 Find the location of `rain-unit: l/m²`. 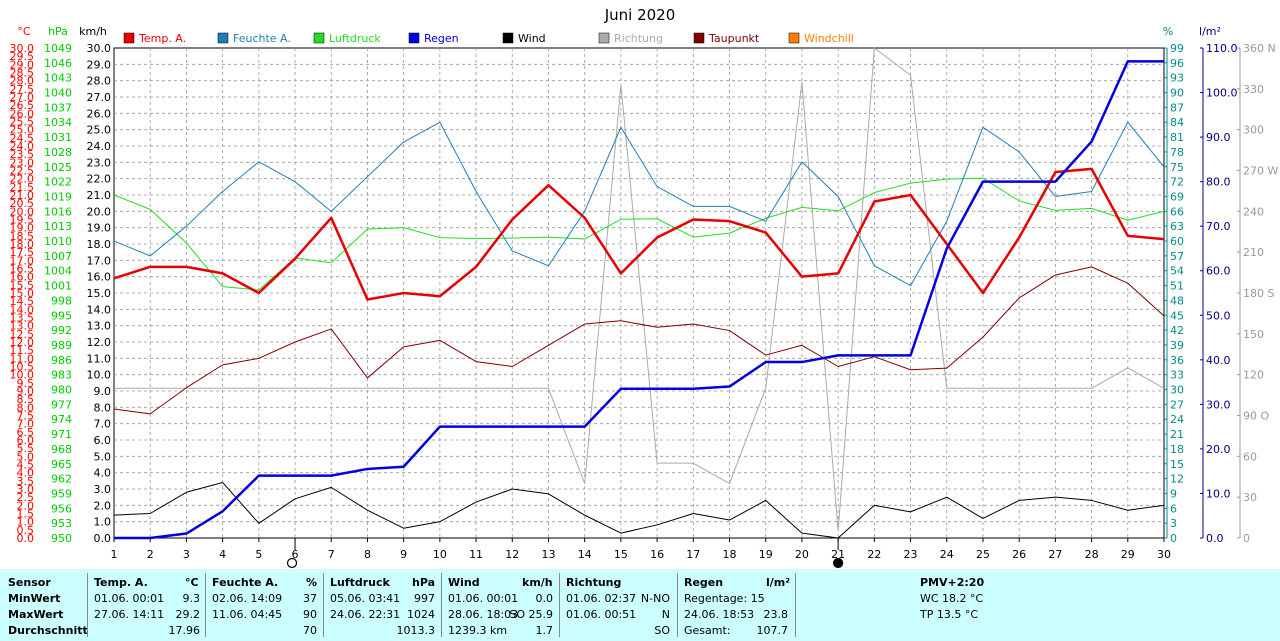

rain-unit: l/m² is located at coordinates (778, 582).